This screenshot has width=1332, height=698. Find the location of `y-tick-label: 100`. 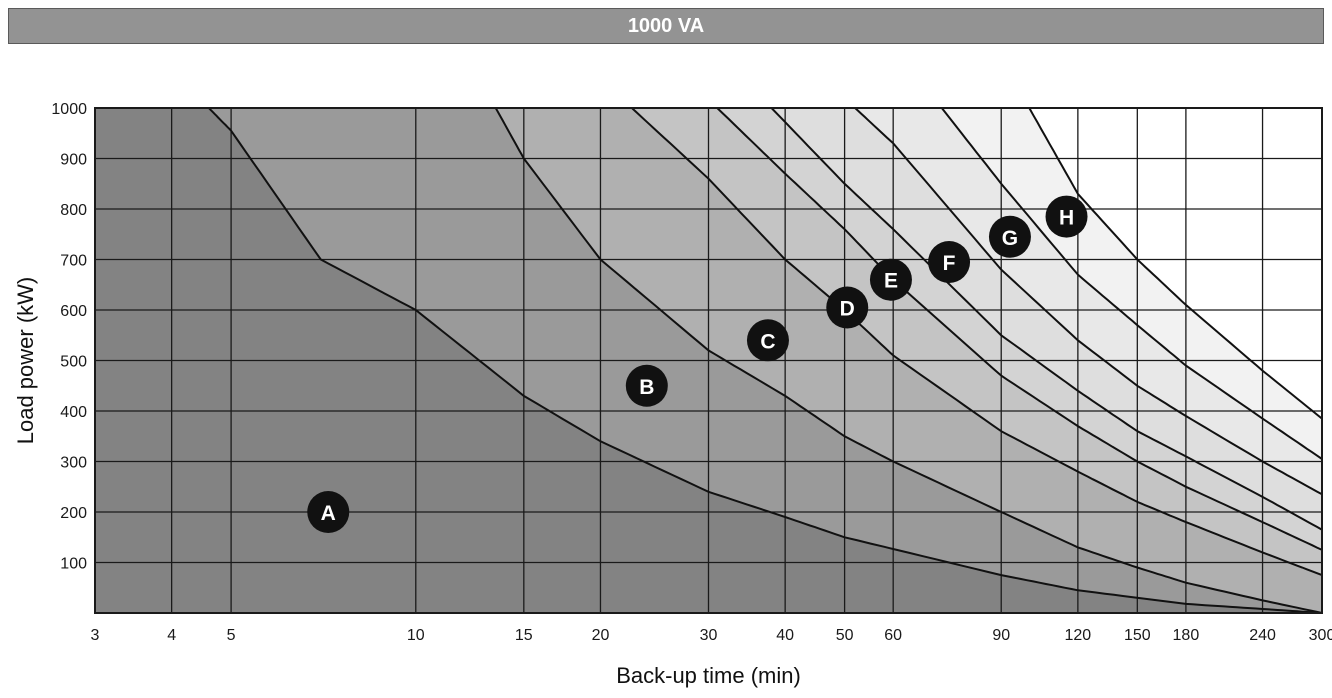

y-tick-label: 100 is located at coordinates (73, 564).